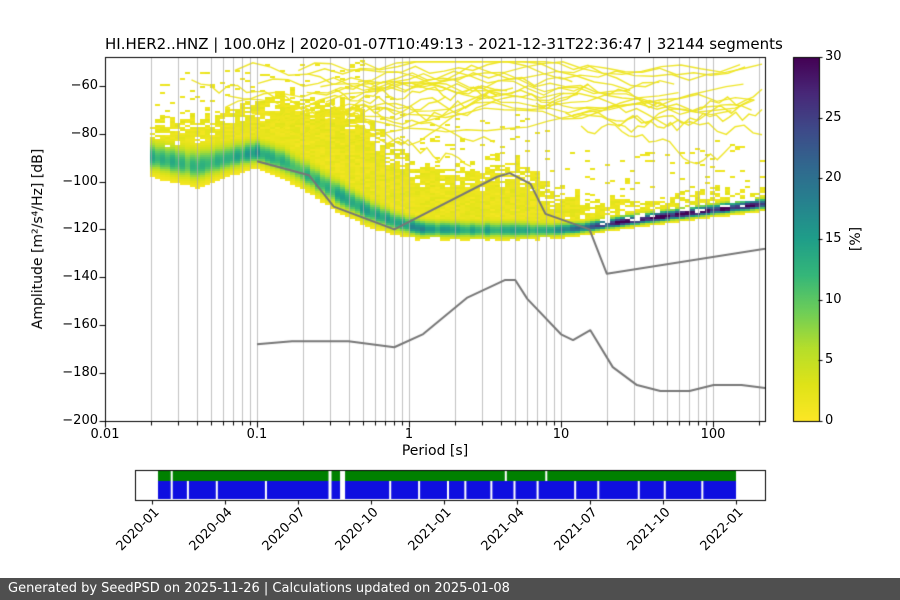  What do you see at coordinates (503, 530) in the screenshot?
I see `timeline-tick-label: 2021-04` at bounding box center [503, 530].